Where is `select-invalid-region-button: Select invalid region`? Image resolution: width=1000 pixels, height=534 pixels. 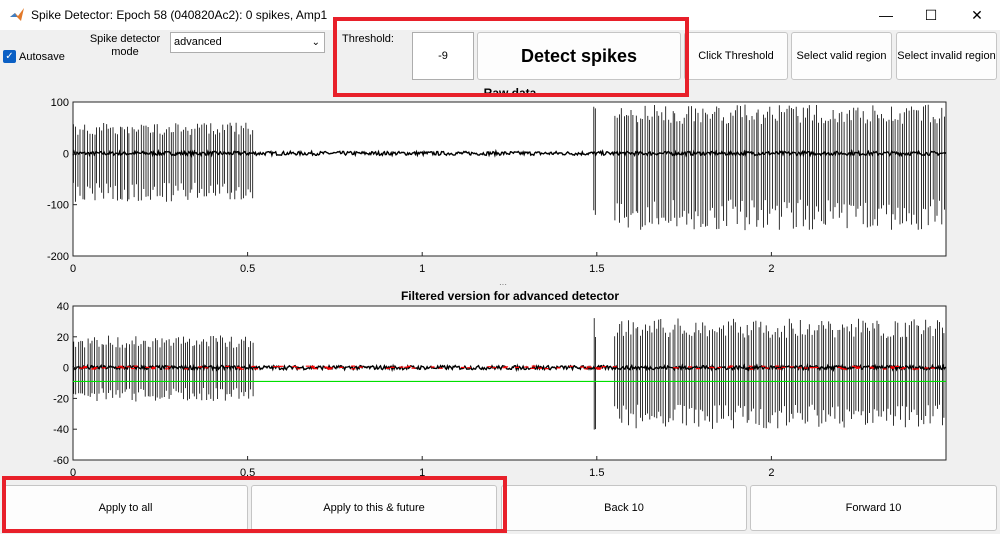 select-invalid-region-button: Select invalid region is located at coordinates (946, 56).